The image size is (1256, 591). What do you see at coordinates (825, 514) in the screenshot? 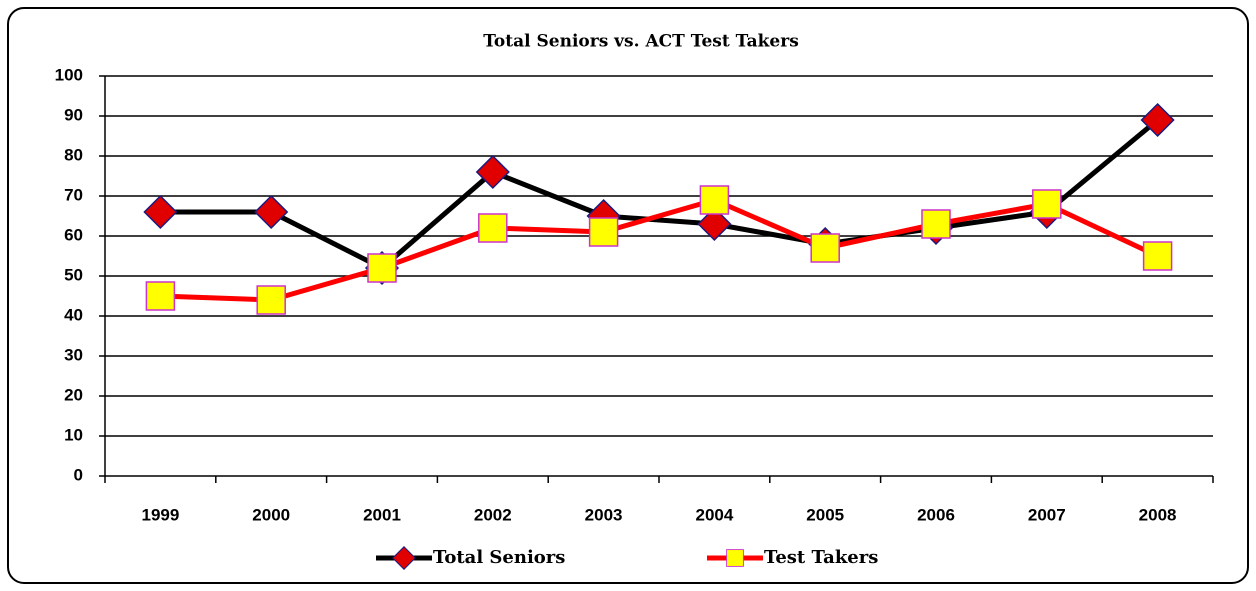
I see `x-tick-label: 2005` at bounding box center [825, 514].